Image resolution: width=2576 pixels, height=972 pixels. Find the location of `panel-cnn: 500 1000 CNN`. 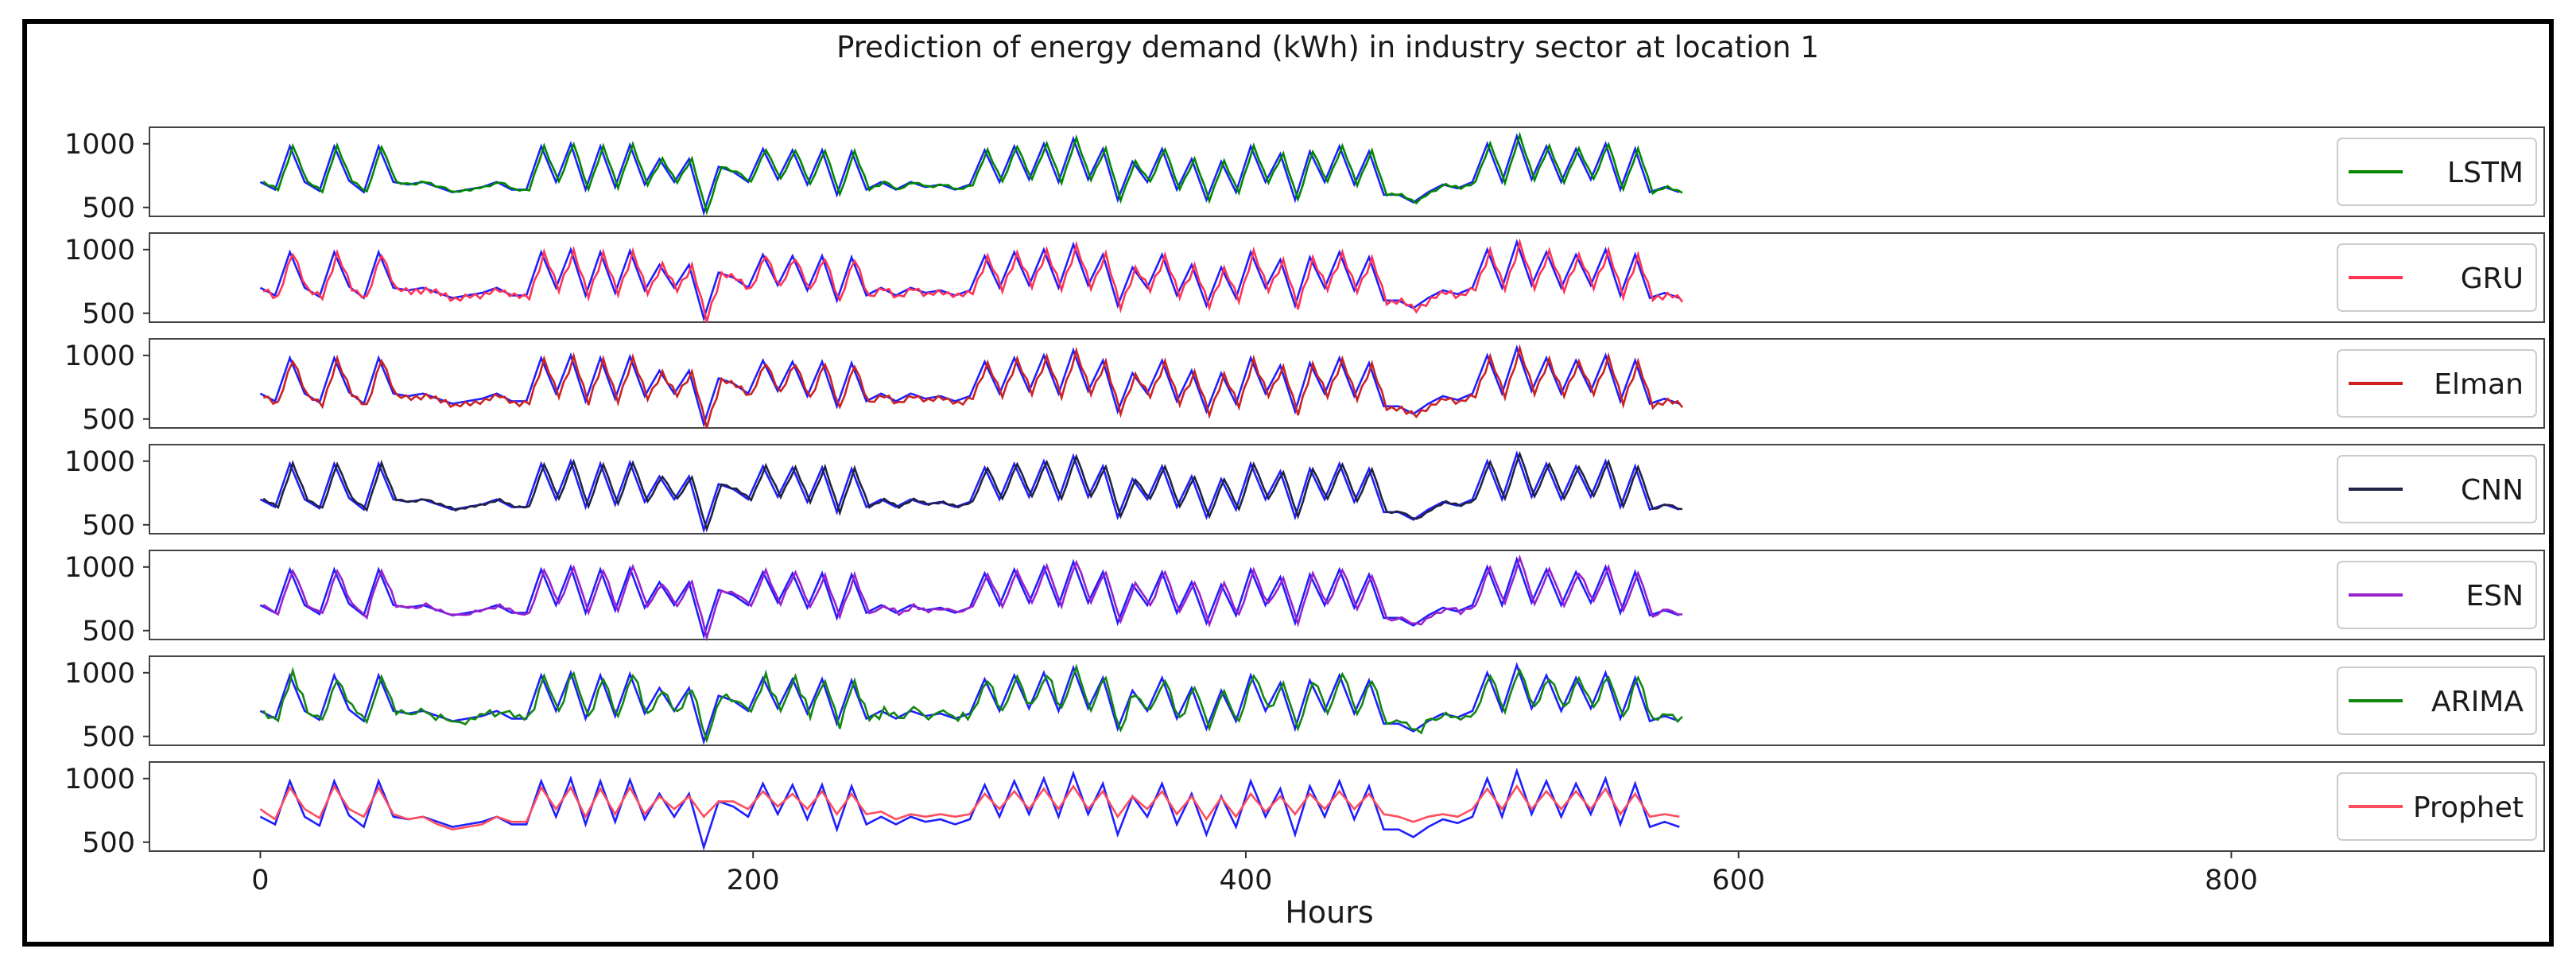

panel-cnn: 500 1000 CNN is located at coordinates (1304, 493).